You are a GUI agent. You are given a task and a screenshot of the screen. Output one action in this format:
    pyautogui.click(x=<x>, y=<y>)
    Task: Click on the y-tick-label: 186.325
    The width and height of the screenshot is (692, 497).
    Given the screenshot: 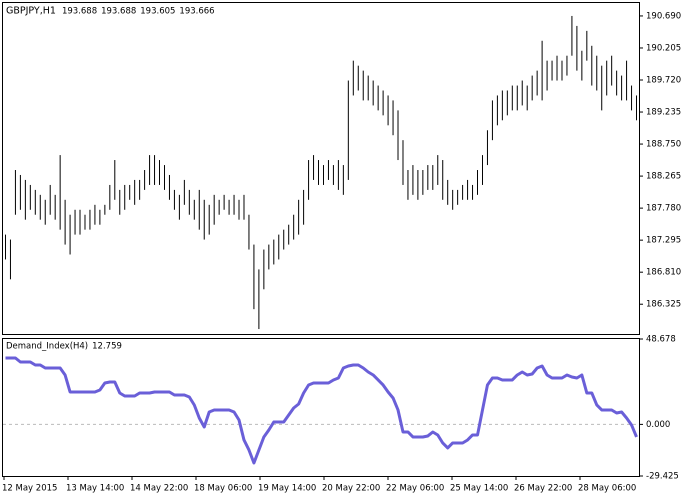 What is the action you would take?
    pyautogui.click(x=663, y=305)
    